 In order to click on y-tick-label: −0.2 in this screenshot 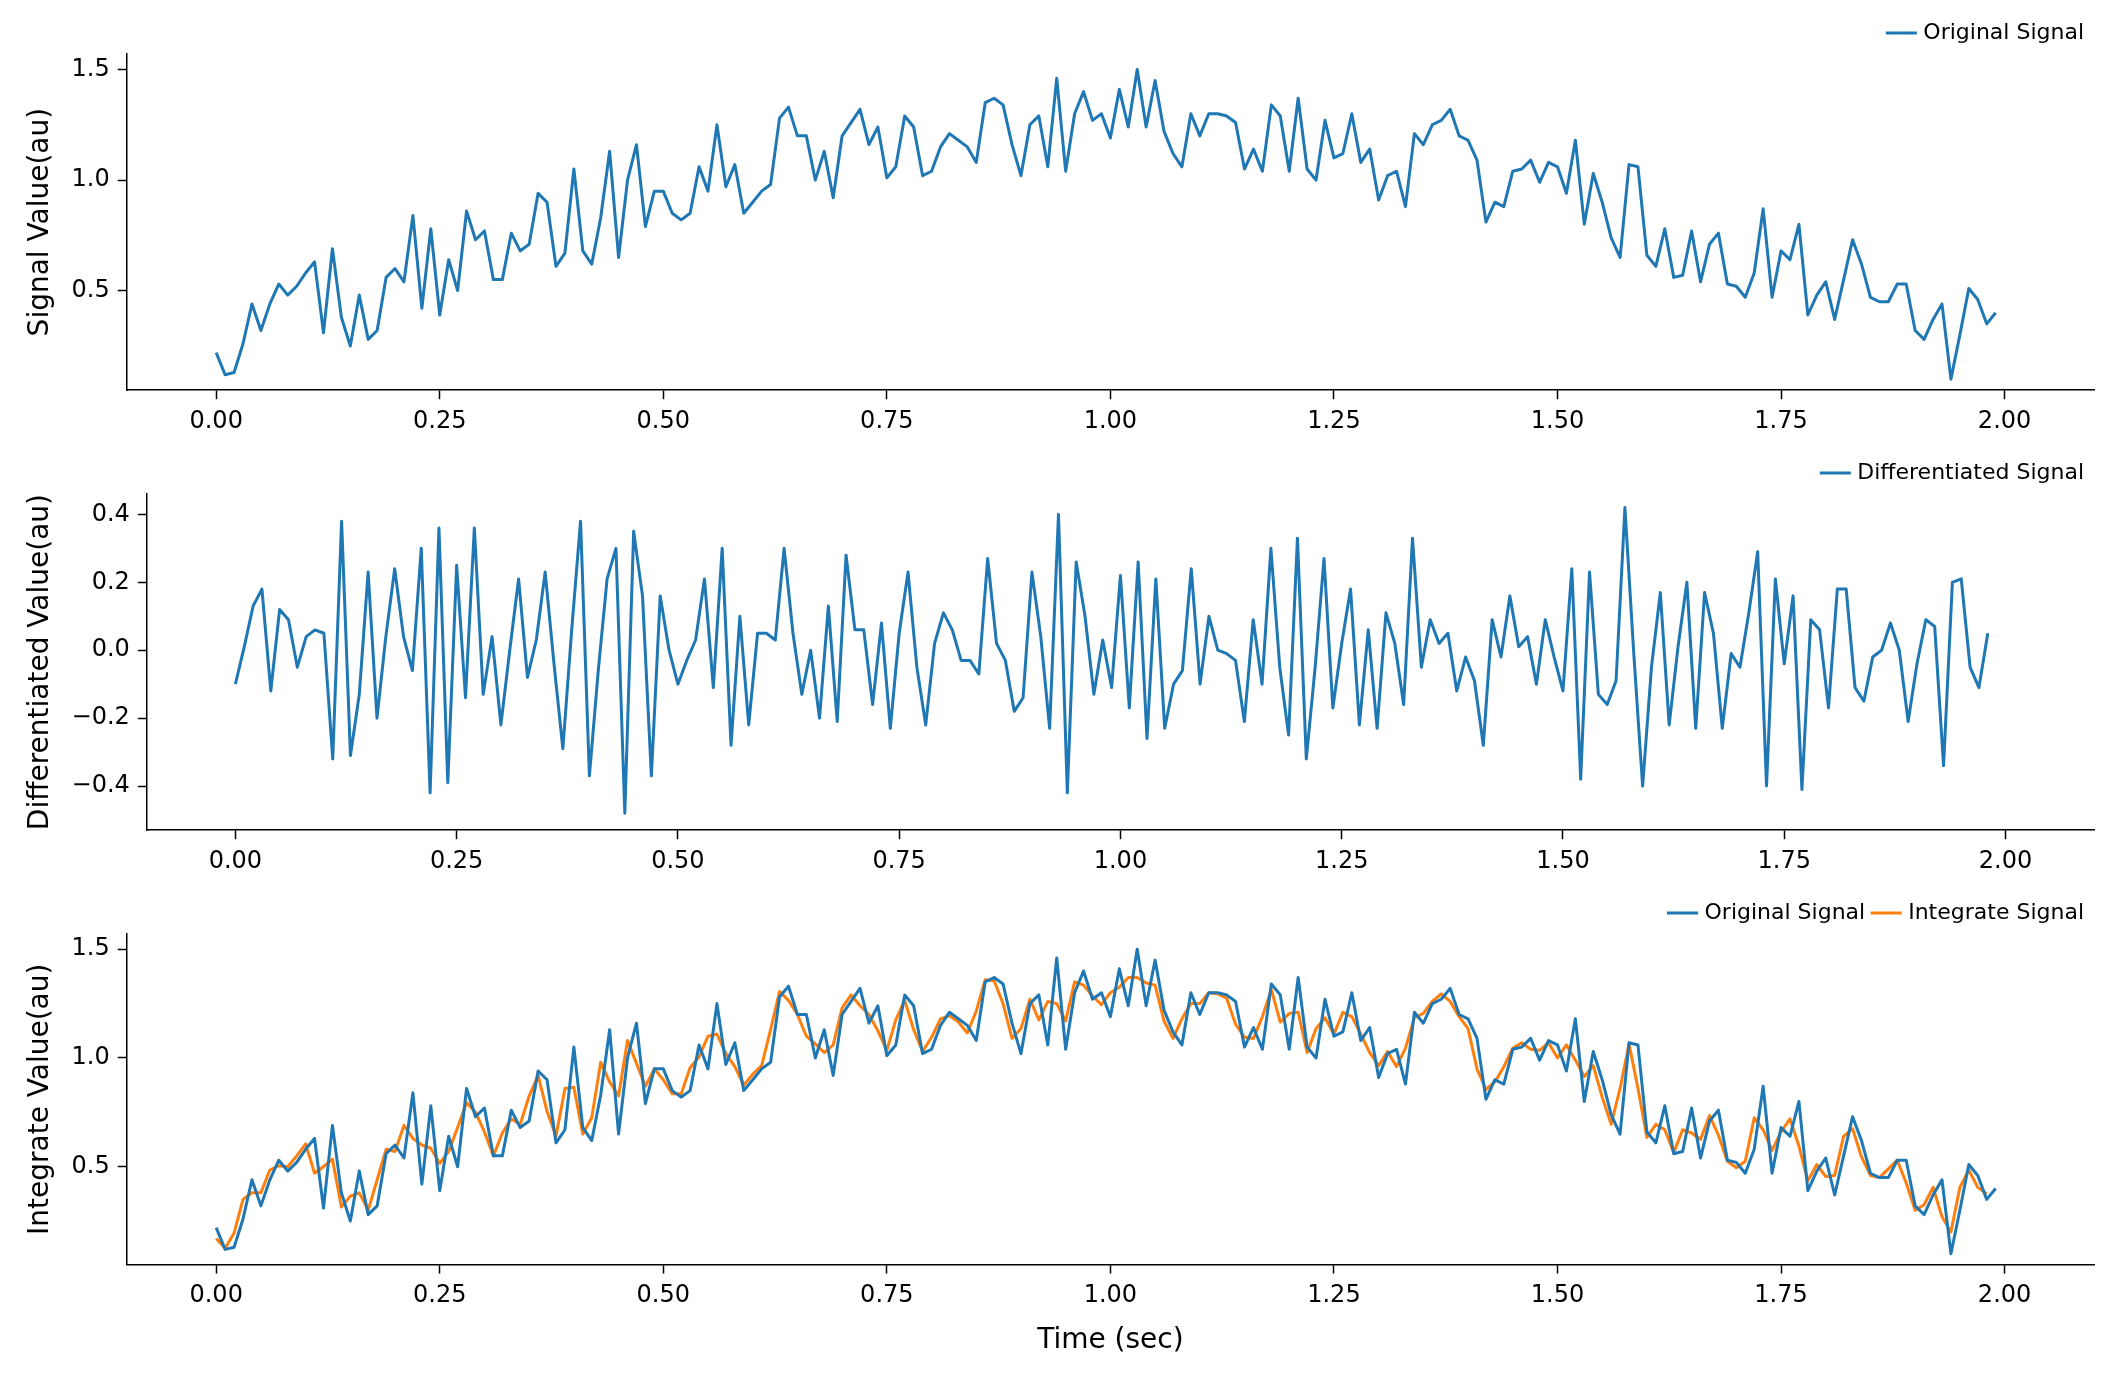, I will do `click(100, 716)`.